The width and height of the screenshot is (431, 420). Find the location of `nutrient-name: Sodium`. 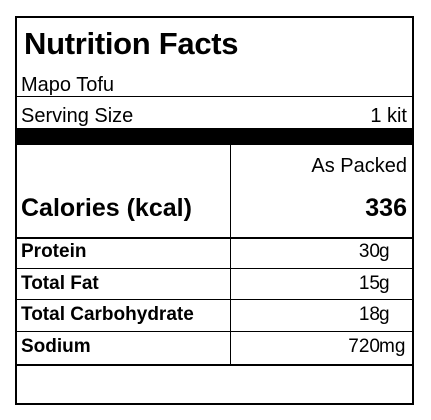

nutrient-name: Sodium is located at coordinates (56, 346).